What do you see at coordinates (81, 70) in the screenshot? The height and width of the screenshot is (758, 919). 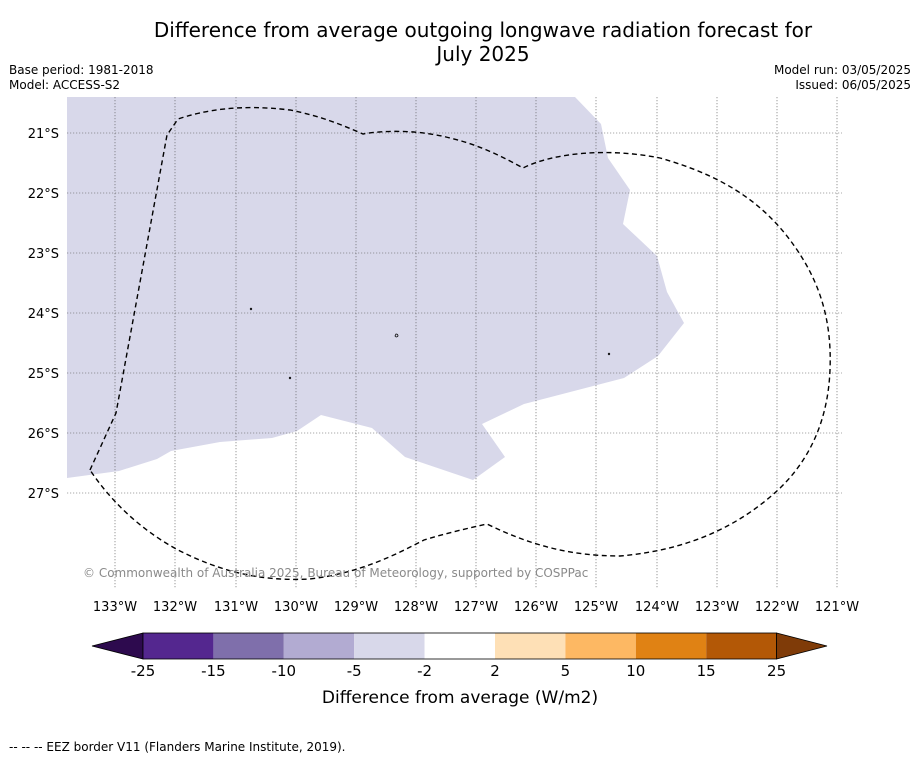 I see `base-period: Base period: 1981-2018` at bounding box center [81, 70].